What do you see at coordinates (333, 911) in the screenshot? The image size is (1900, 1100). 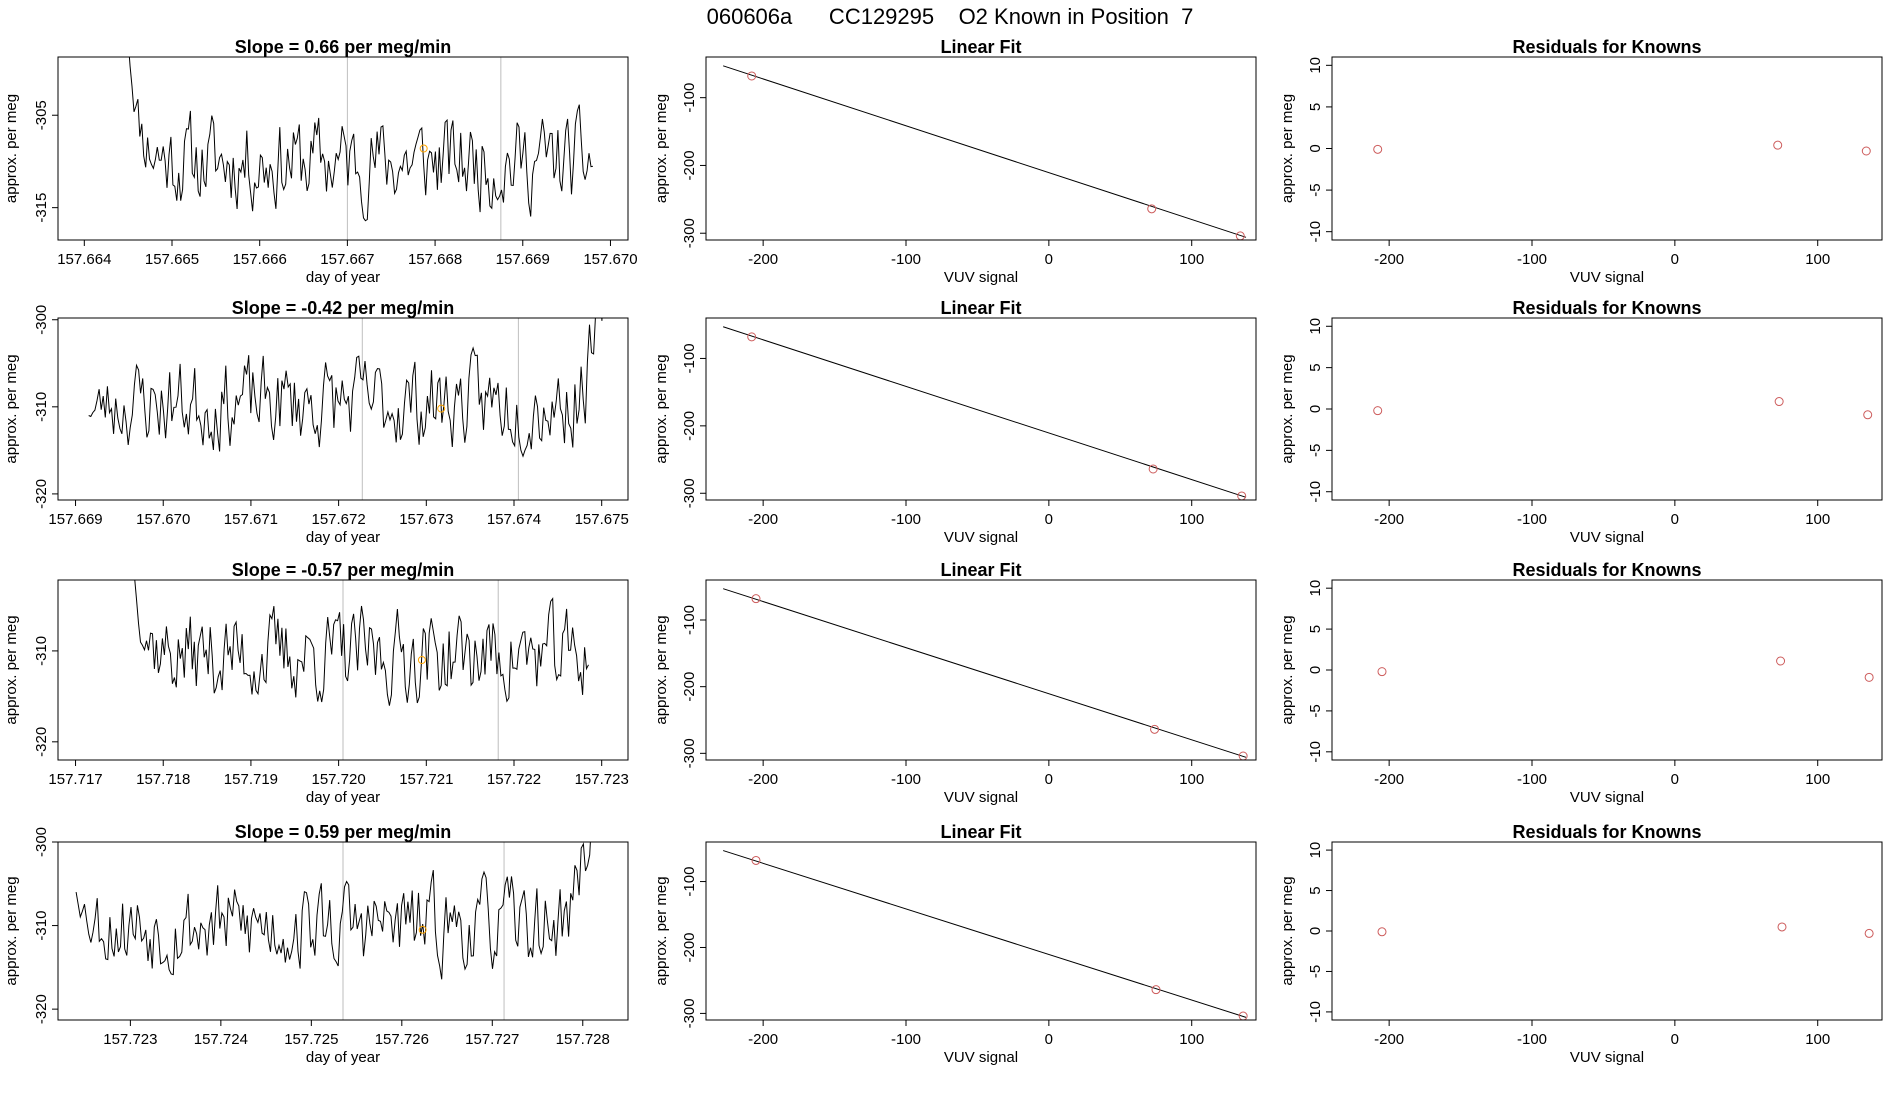 I see `trace-line` at bounding box center [333, 911].